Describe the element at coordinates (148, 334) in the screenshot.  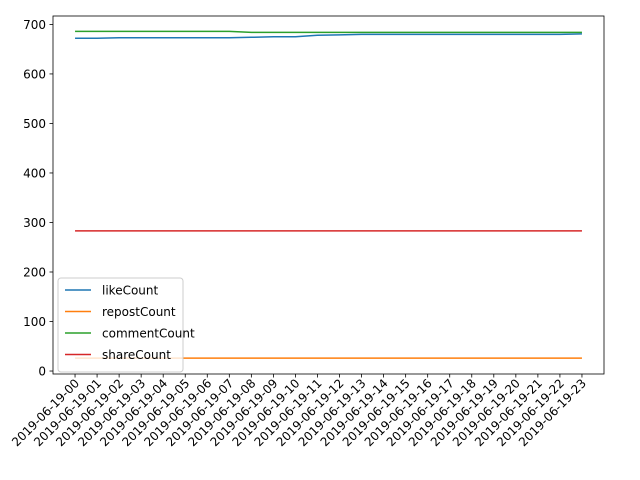
I see `legend-label-commentCount: commentCount` at that location.